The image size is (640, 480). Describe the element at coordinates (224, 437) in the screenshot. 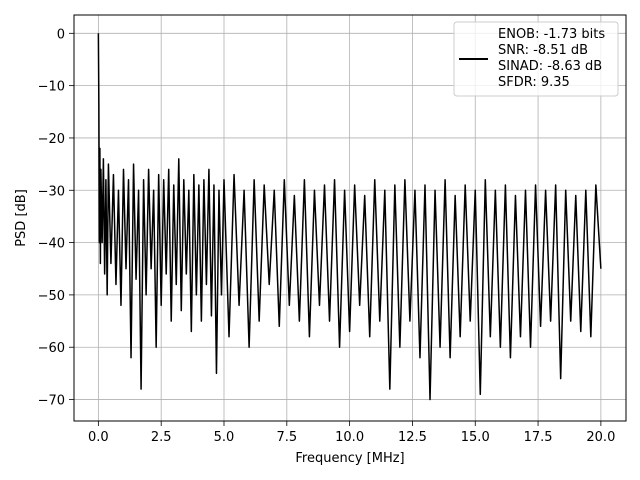

I see `x-tick-label: 5.0` at that location.